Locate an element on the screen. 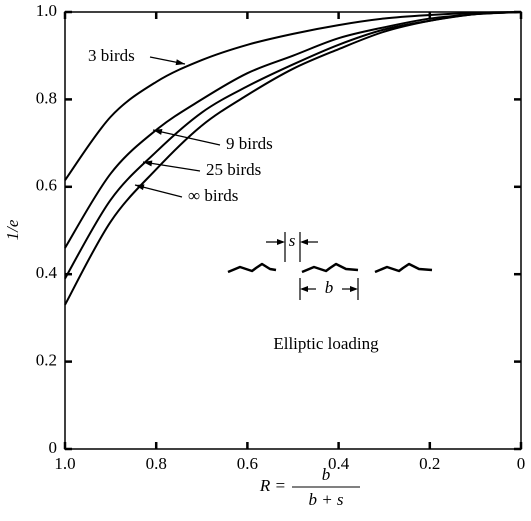 Image resolution: width=531 pixels, height=521 pixels. annotation: b is located at coordinates (329, 287).